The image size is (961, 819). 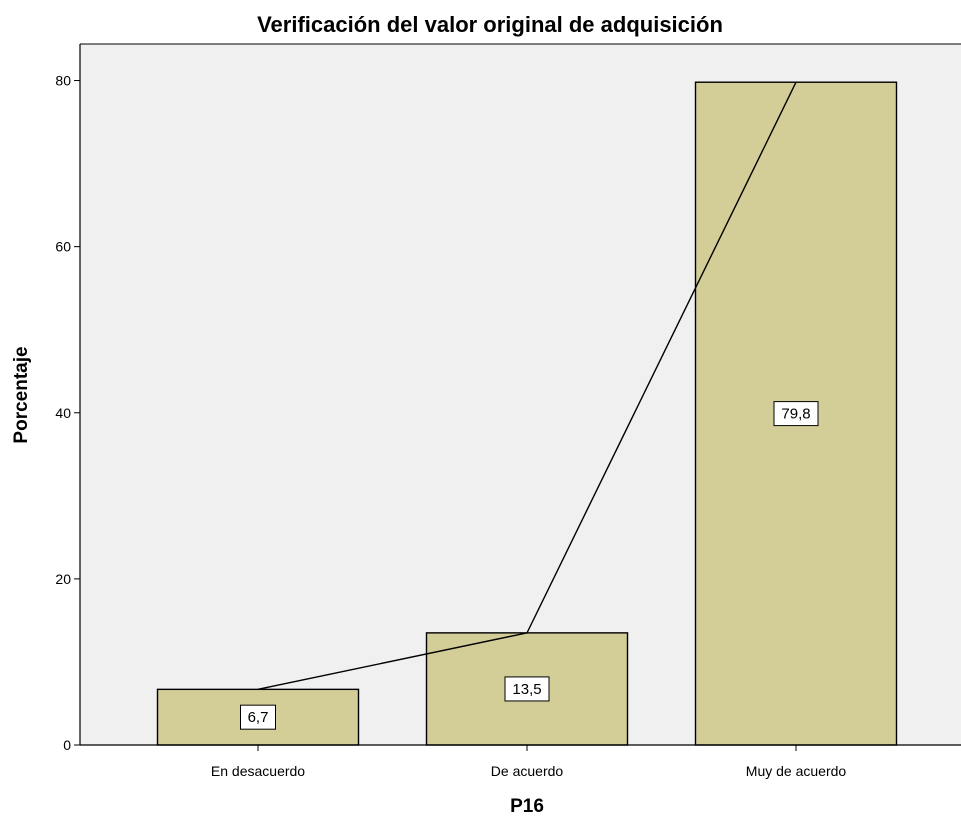 I want to click on data-label: 6,7, so click(x=258, y=717).